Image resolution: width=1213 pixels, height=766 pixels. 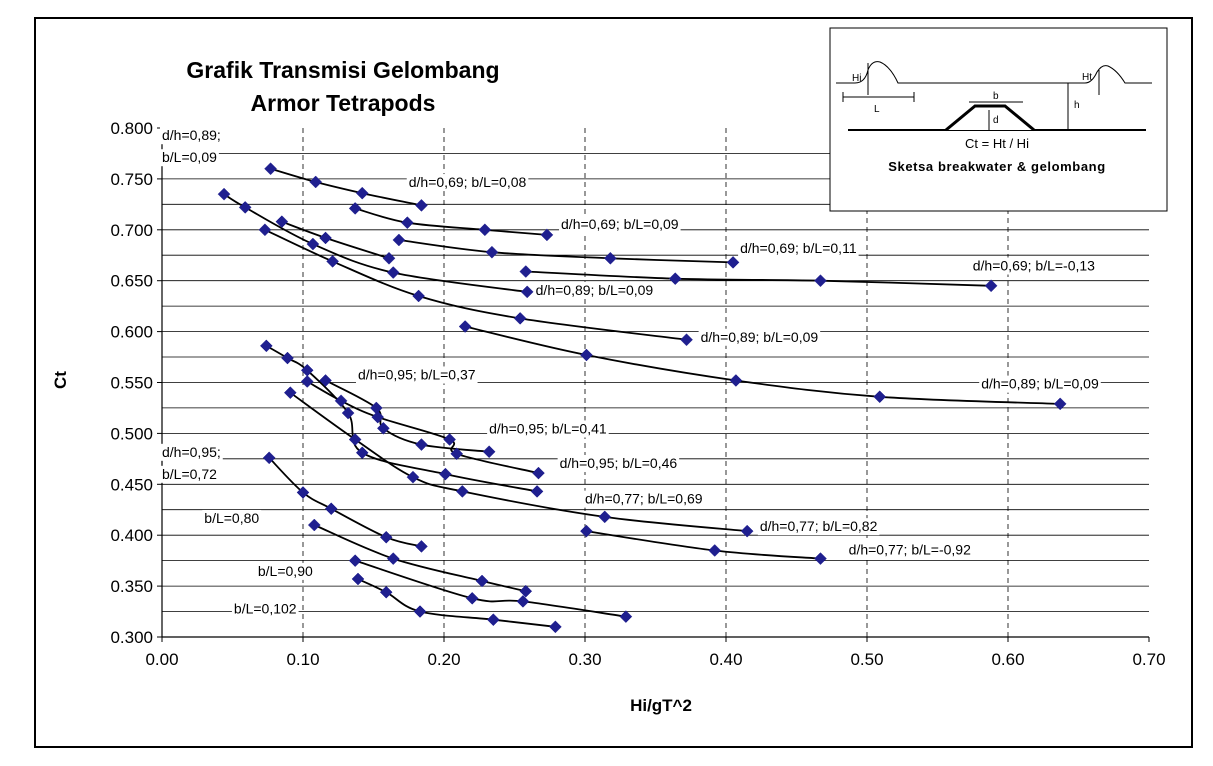 I want to click on y-tick-label: 0.650, so click(x=131, y=281).